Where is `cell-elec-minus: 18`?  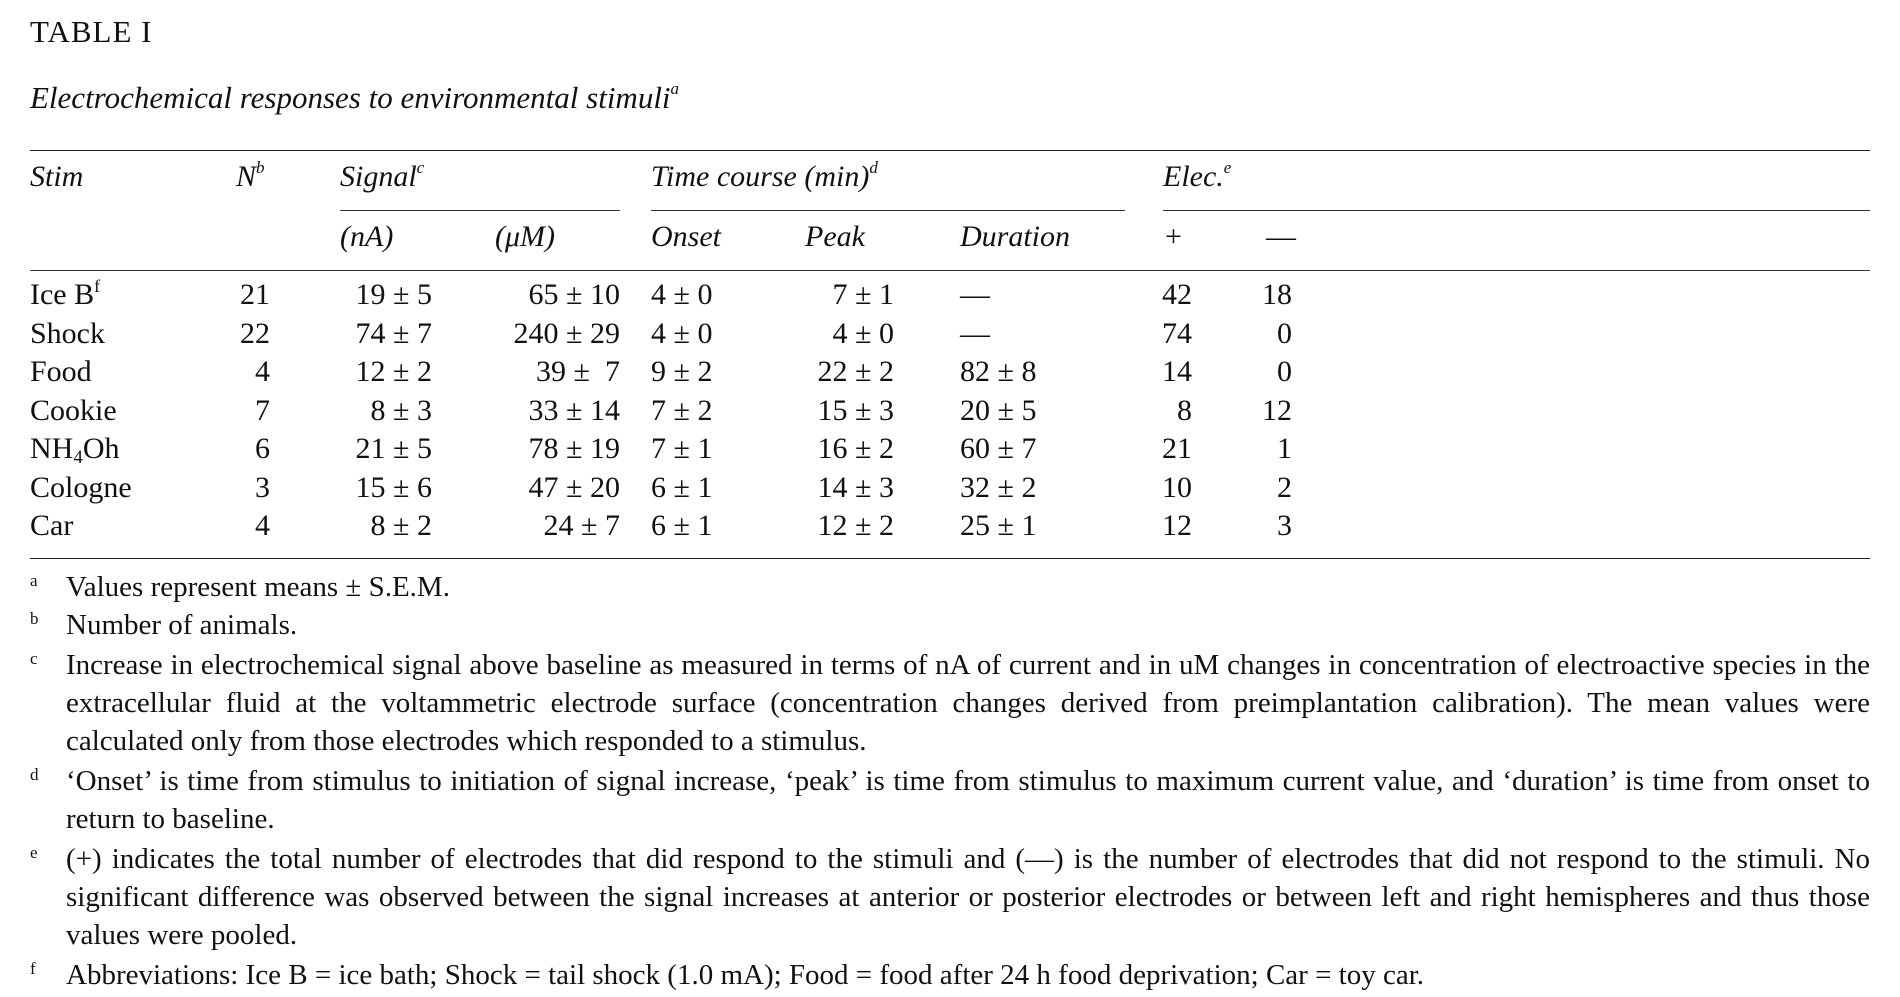
cell-elec-minus: 18 is located at coordinates (1277, 294).